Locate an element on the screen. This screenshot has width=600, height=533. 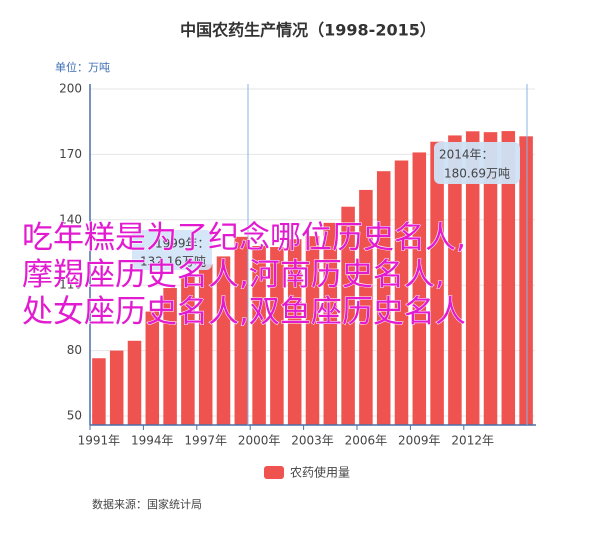
y-tick-label: 50 is located at coordinates (74, 416).